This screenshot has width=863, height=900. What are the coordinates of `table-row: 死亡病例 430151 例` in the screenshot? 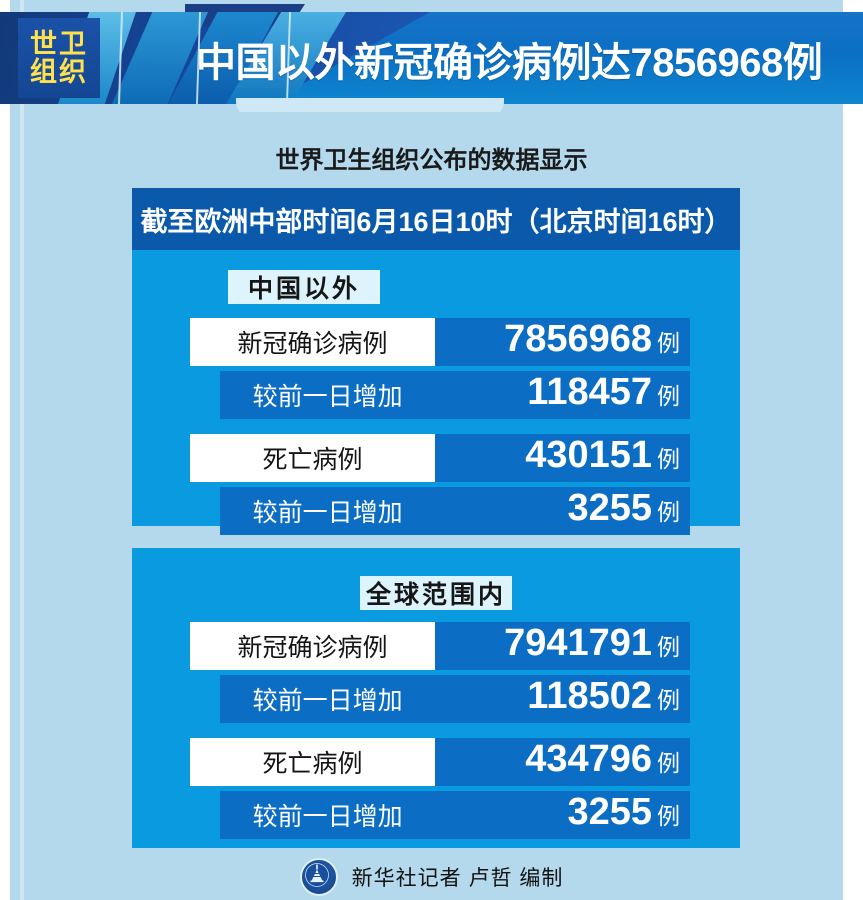 It's located at (440, 458).